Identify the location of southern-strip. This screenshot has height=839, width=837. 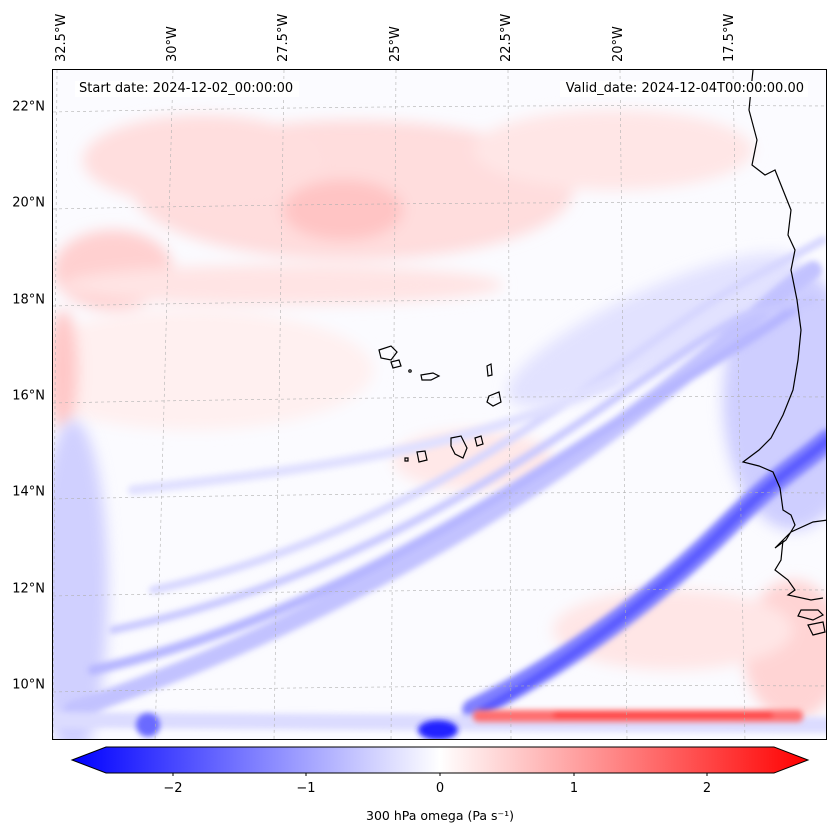
(469, 724).